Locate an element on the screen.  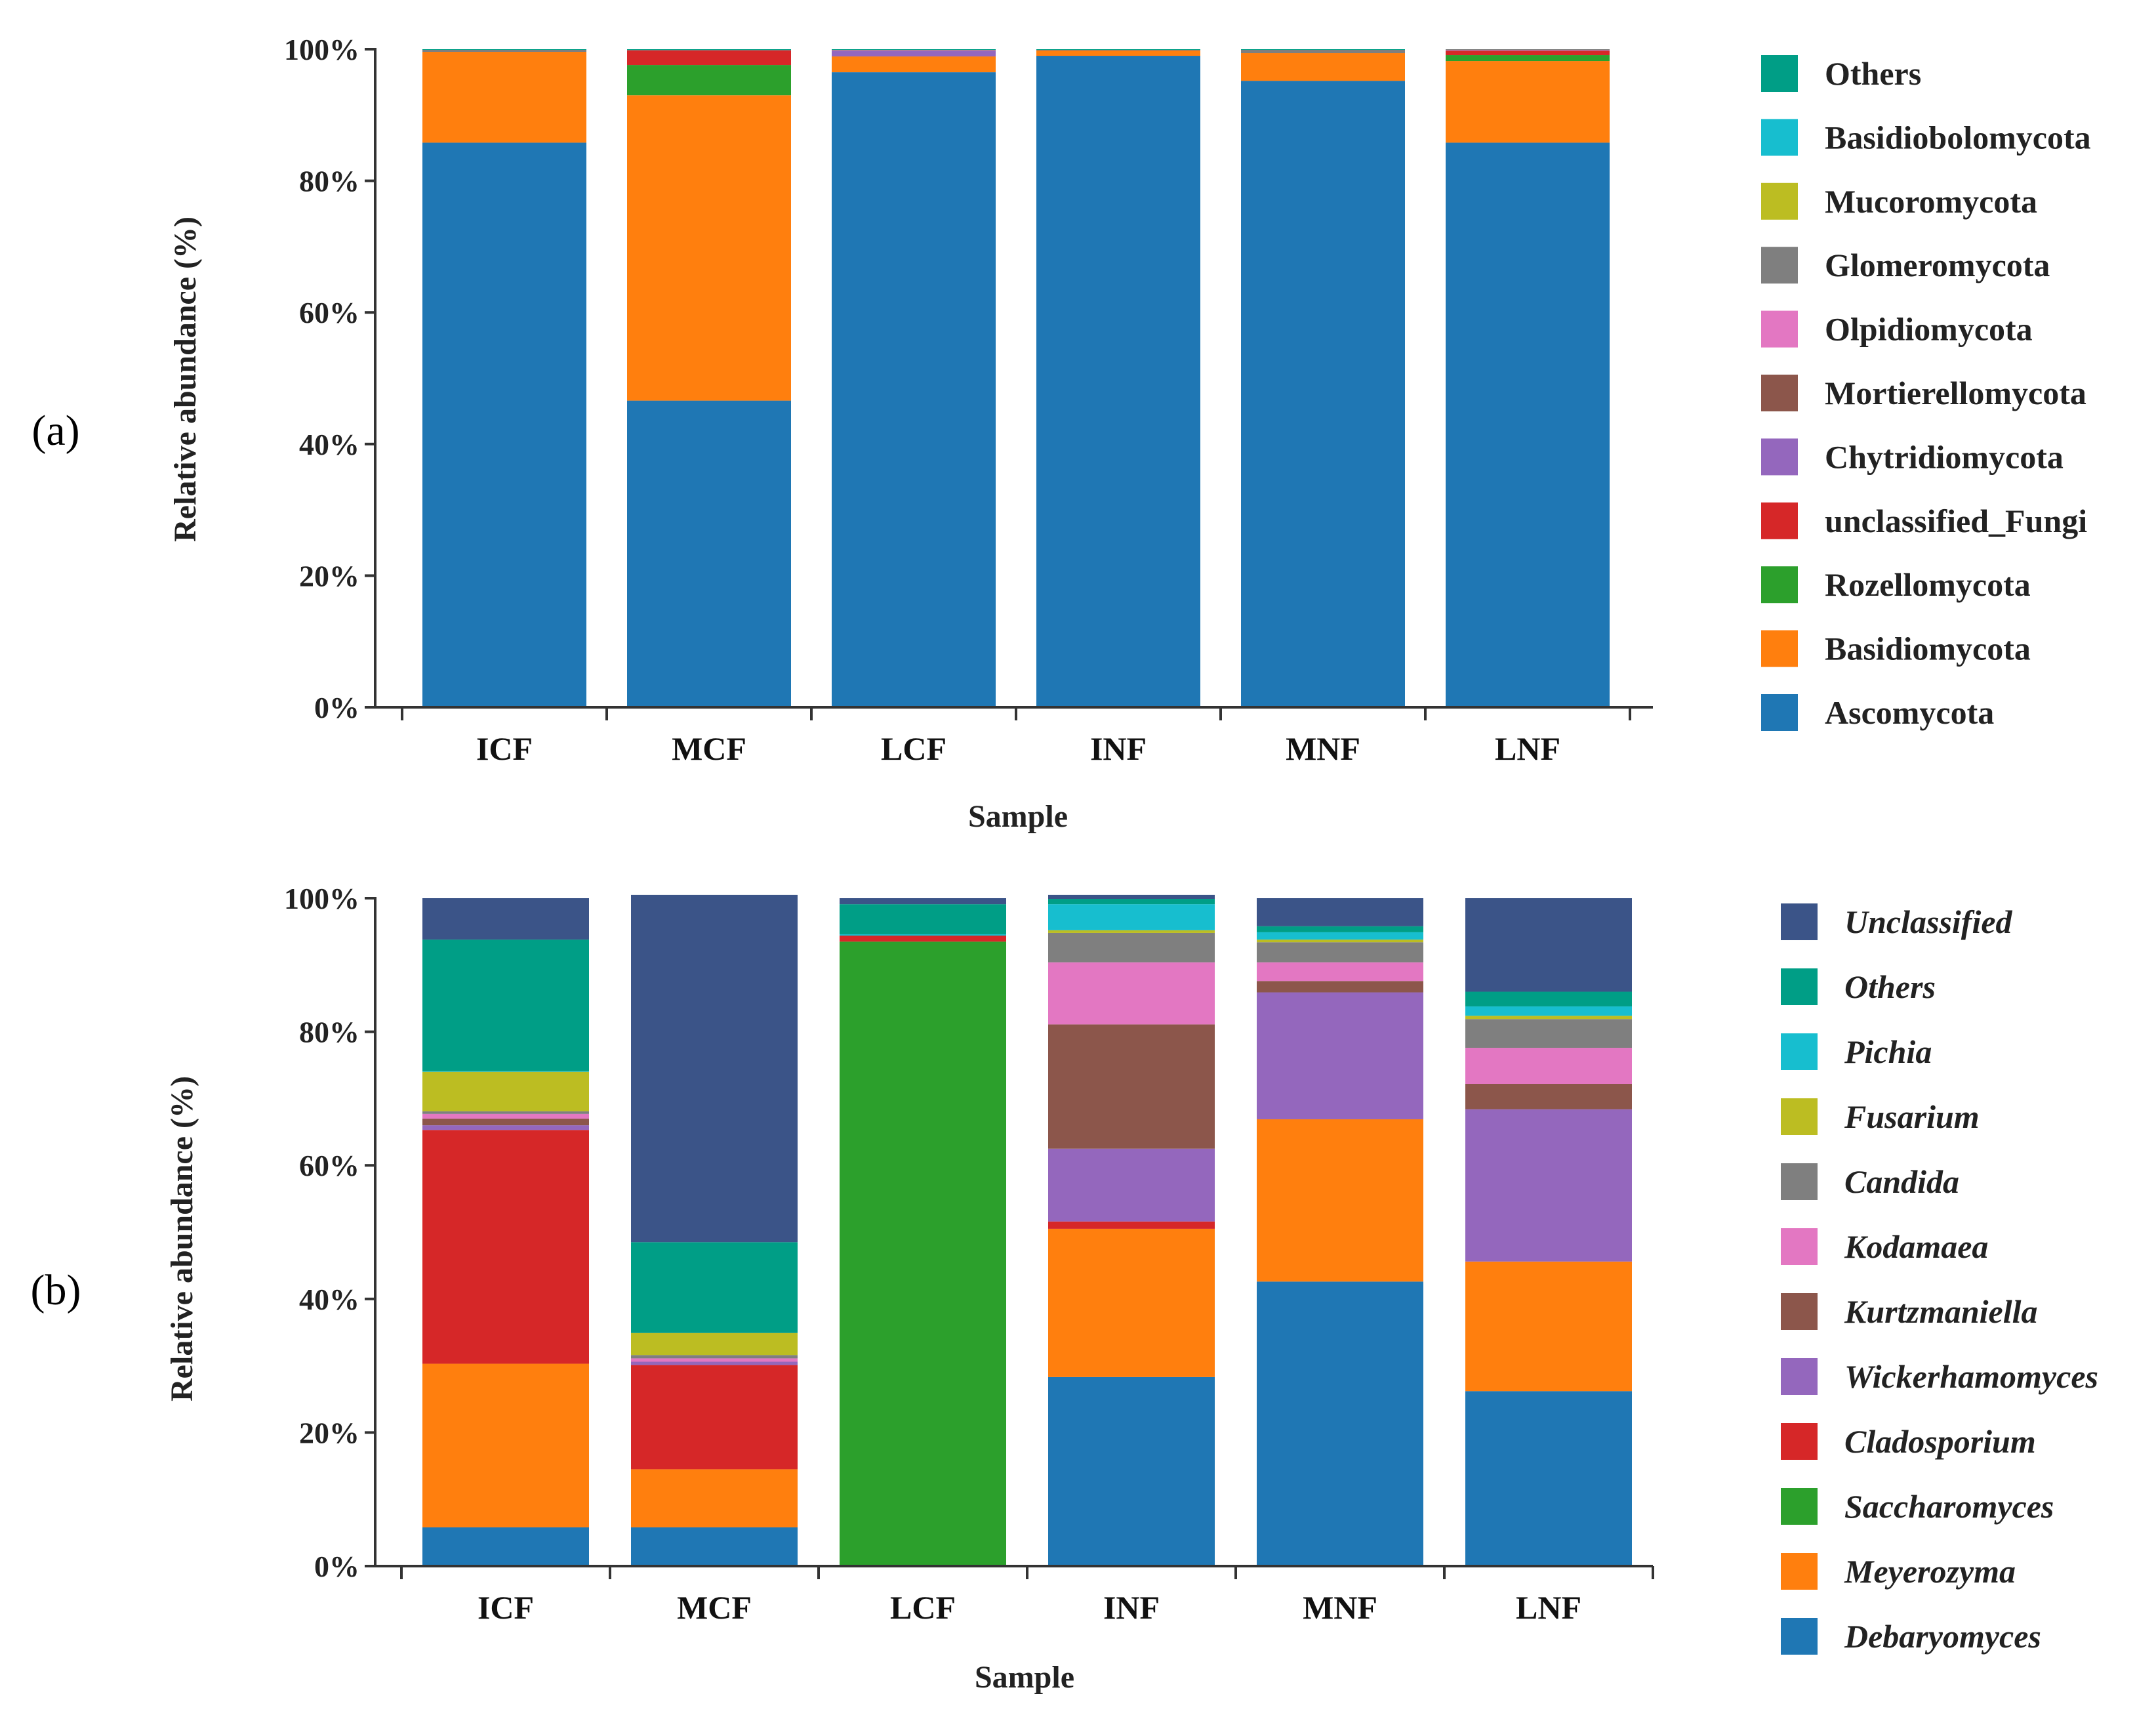
legend-label-debaryomyces: Debaryomyces is located at coordinates (1942, 1636).